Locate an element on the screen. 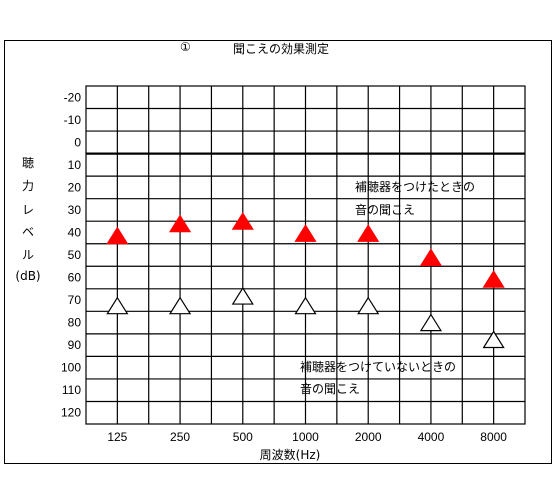 The width and height of the screenshot is (559, 477). y-axis-label-char: 力 is located at coordinates (28, 186).